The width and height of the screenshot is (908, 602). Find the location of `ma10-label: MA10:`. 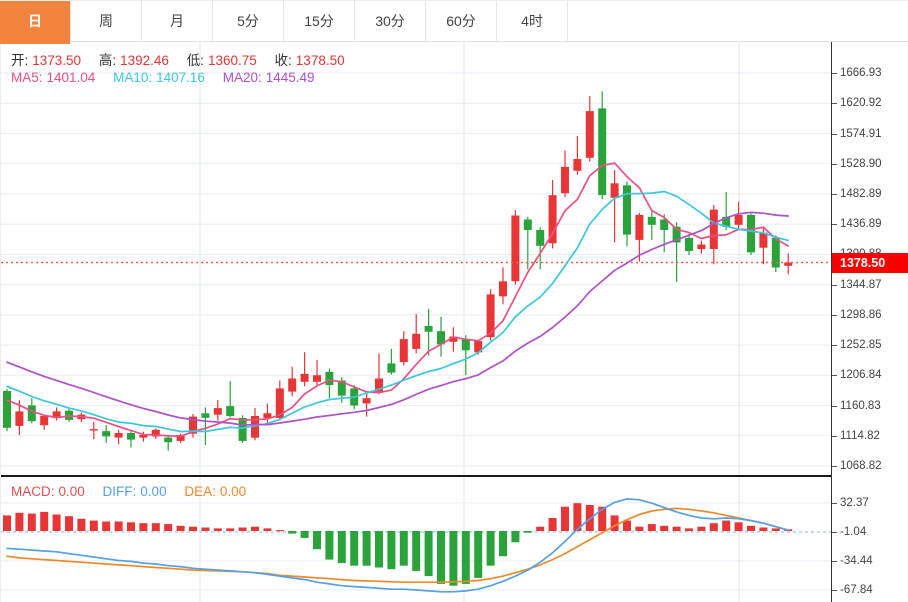

ma10-label: MA10: is located at coordinates (133, 77).